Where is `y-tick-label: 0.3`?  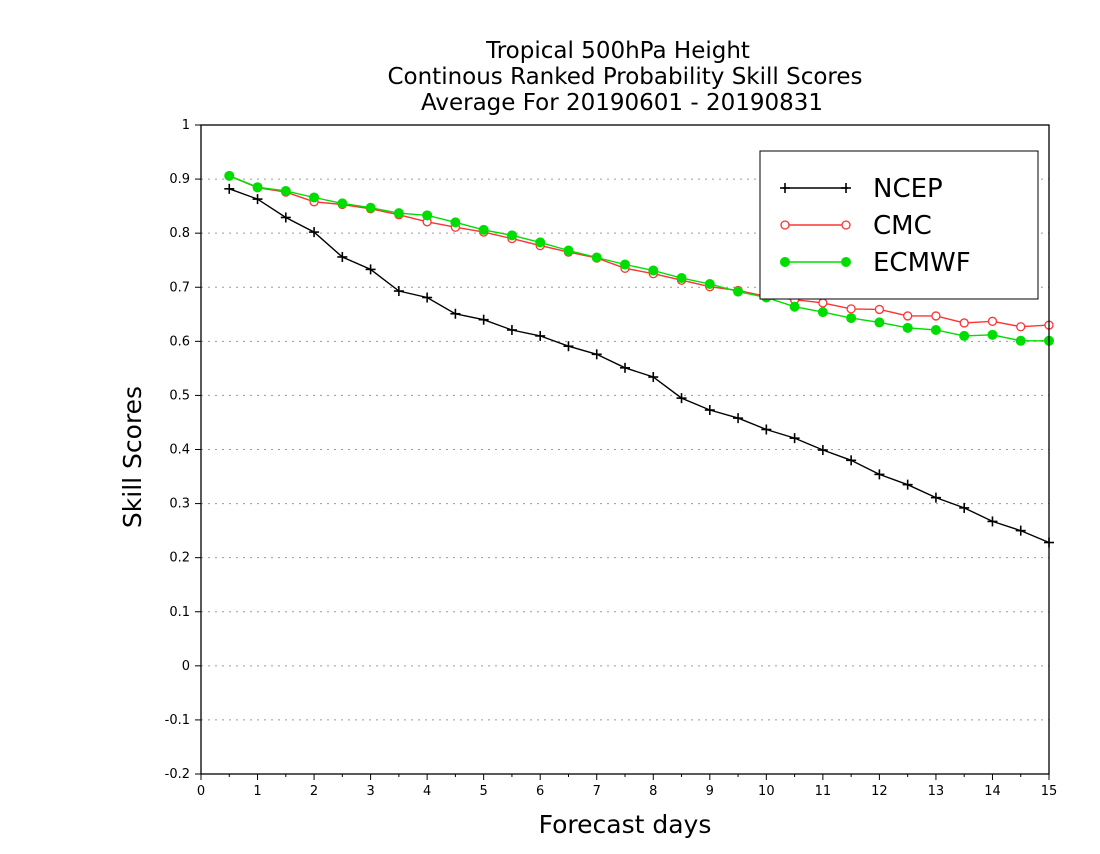
y-tick-label: 0.3 is located at coordinates (179, 504).